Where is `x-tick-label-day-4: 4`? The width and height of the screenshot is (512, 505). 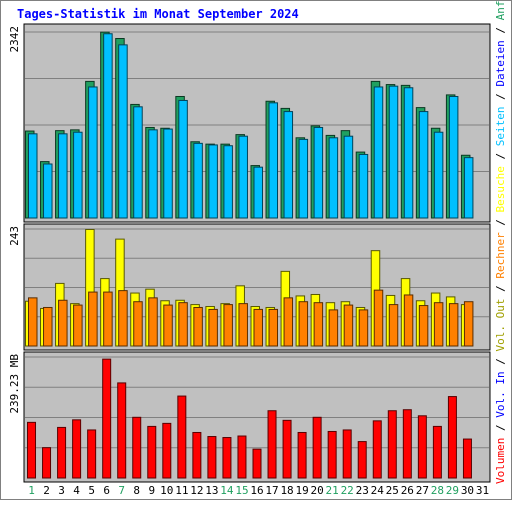 x-tick-label-day-4: 4 is located at coordinates (76, 490).